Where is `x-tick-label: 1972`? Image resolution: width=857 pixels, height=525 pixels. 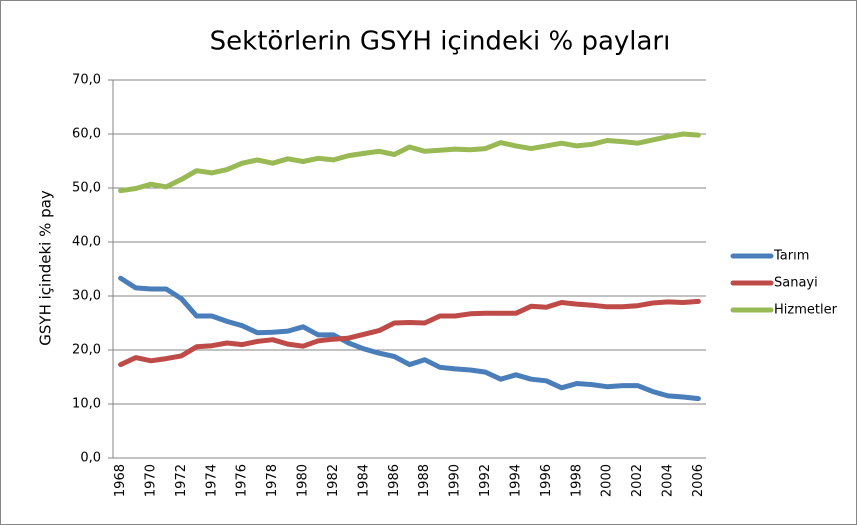
x-tick-label: 1972 is located at coordinates (181, 480).